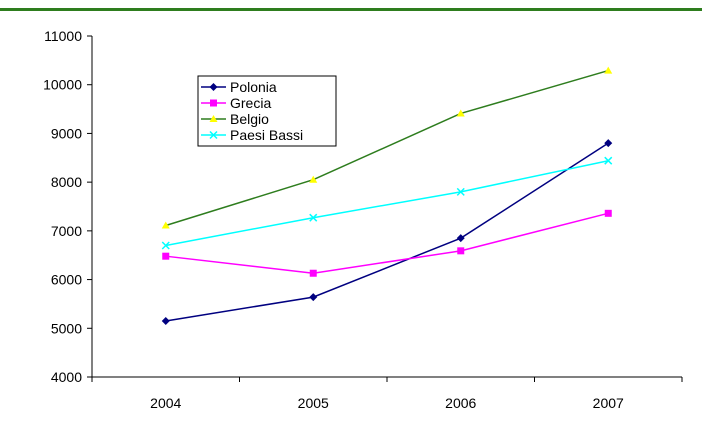 The height and width of the screenshot is (432, 702). I want to click on series-line-grecia, so click(387, 243).